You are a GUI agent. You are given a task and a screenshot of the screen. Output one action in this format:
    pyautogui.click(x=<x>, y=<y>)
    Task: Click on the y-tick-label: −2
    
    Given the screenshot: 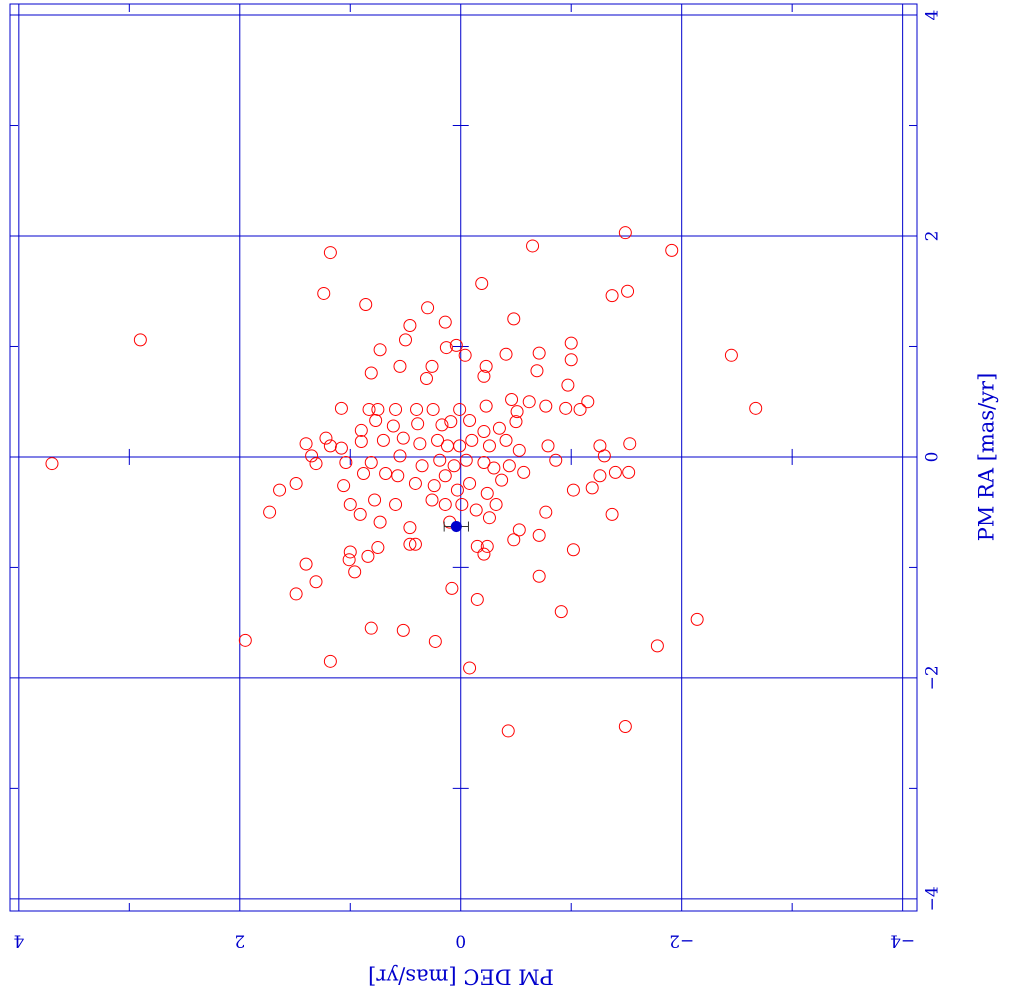 What is the action you would take?
    pyautogui.click(x=933, y=677)
    